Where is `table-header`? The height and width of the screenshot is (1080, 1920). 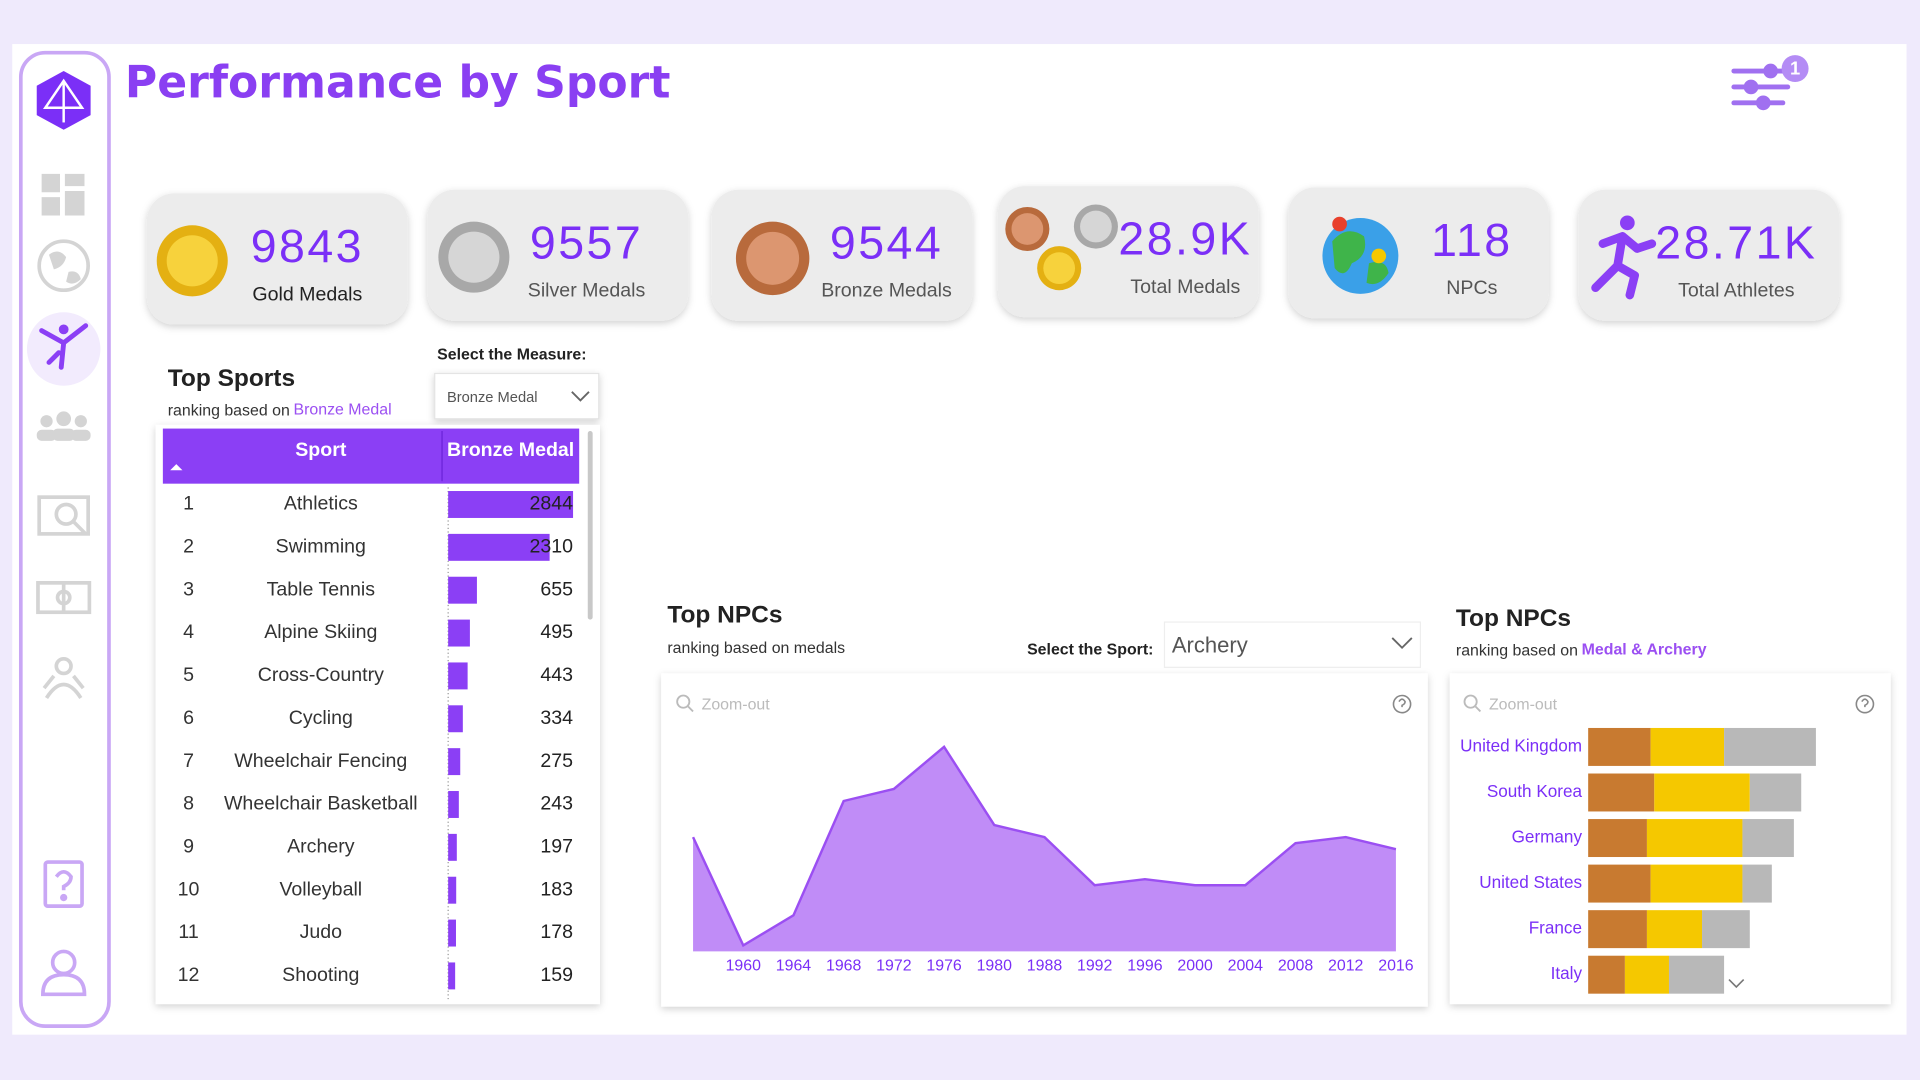 table-header is located at coordinates (371, 456).